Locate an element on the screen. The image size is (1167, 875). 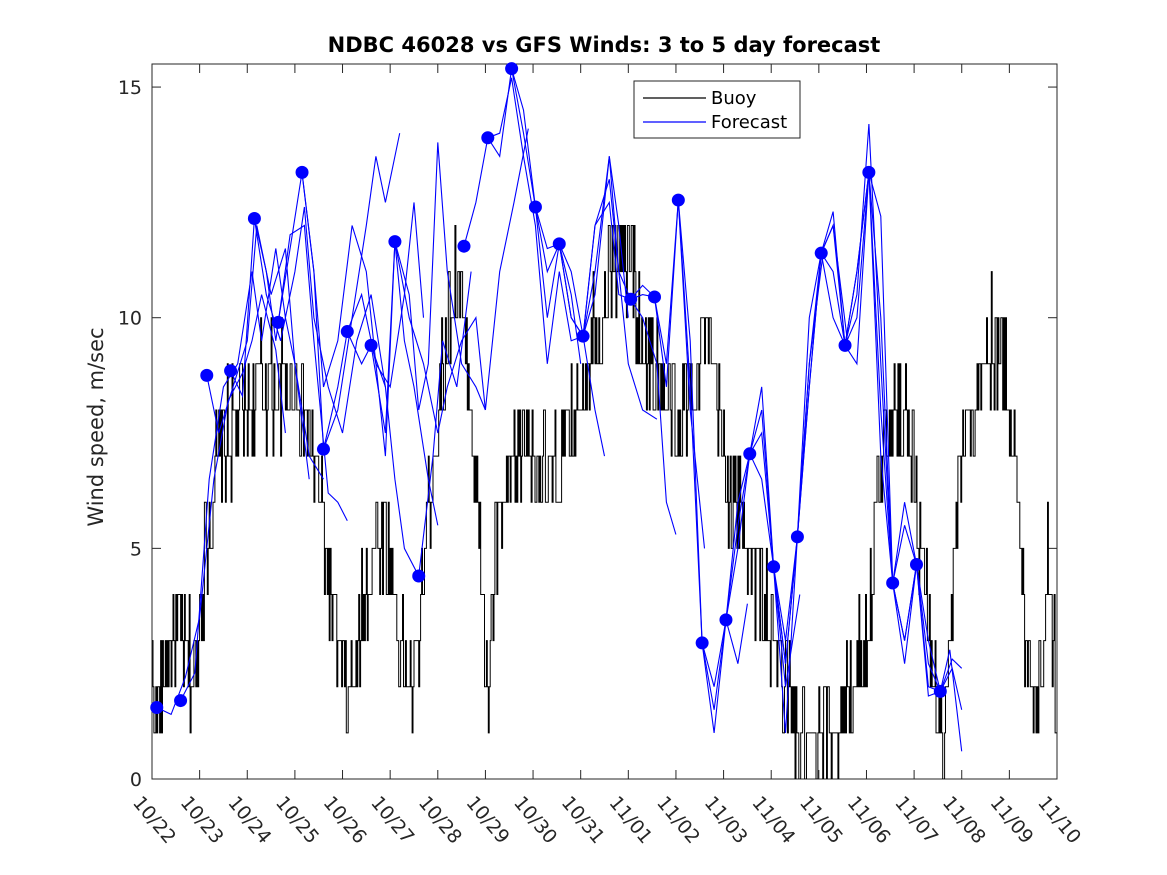
legend-forecast-label: Forecast is located at coordinates (749, 122).